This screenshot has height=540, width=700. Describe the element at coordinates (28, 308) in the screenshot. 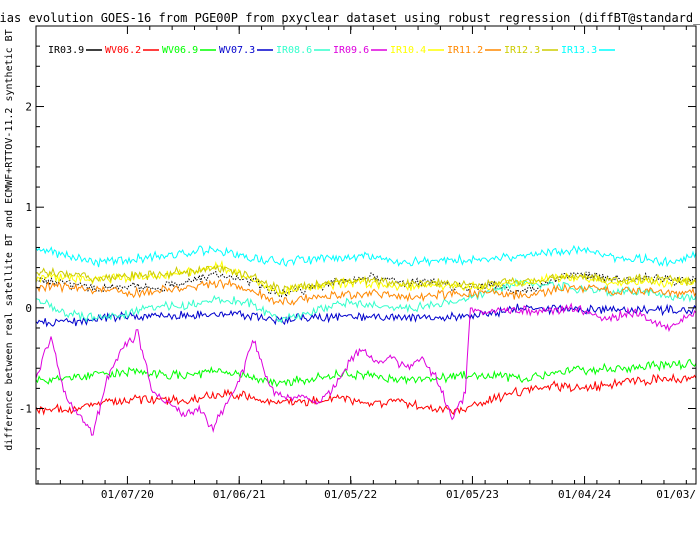

I see `y-tick-label: 0` at that location.